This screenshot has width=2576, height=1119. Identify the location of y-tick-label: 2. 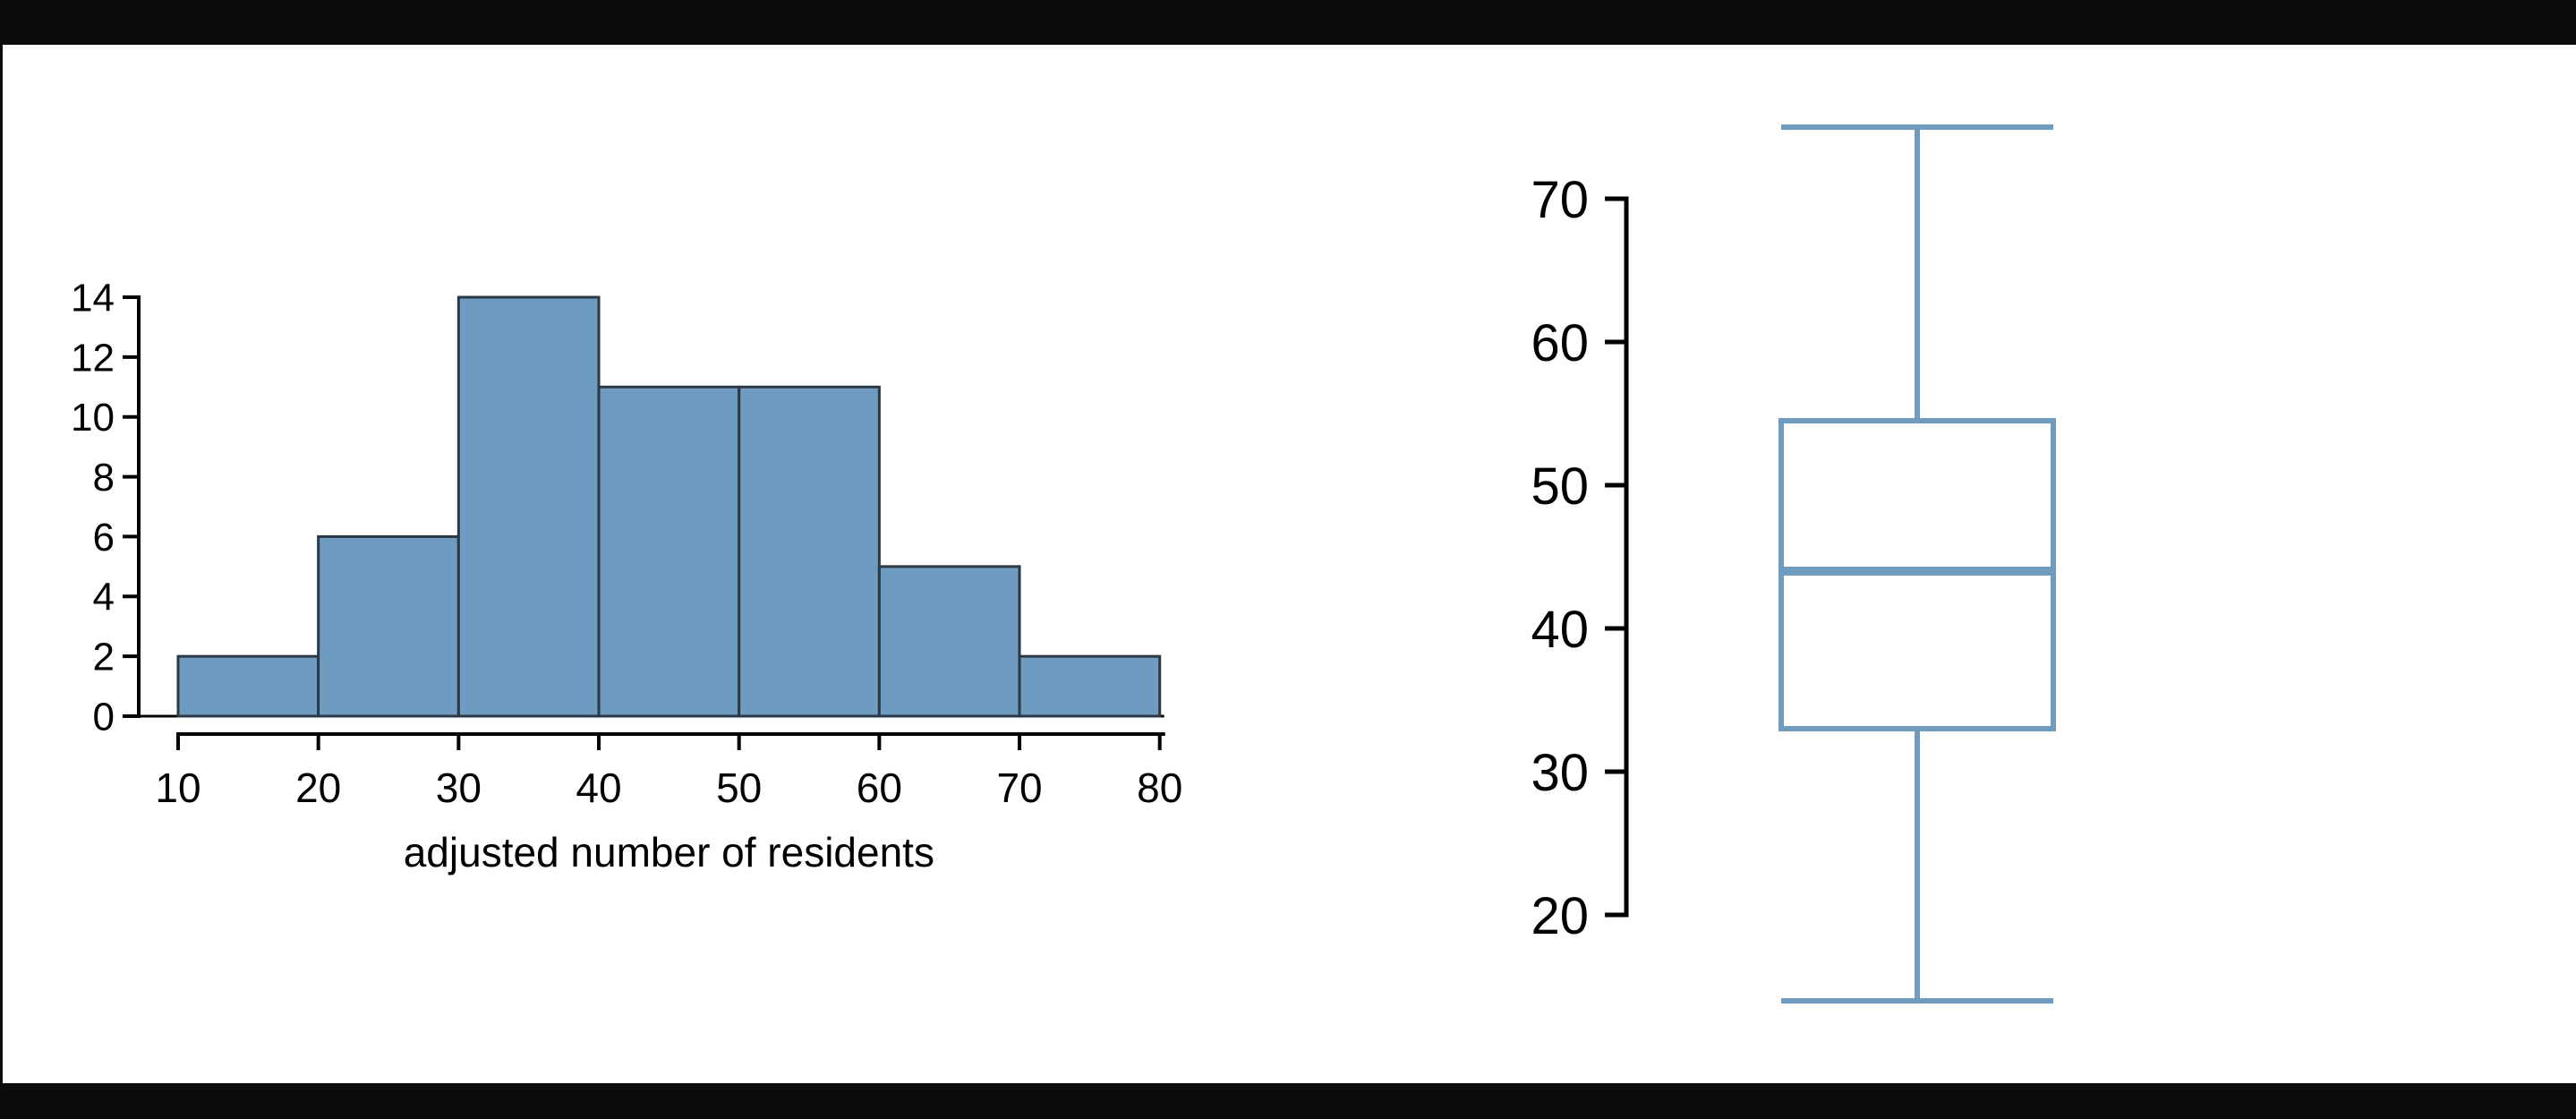
(104, 657).